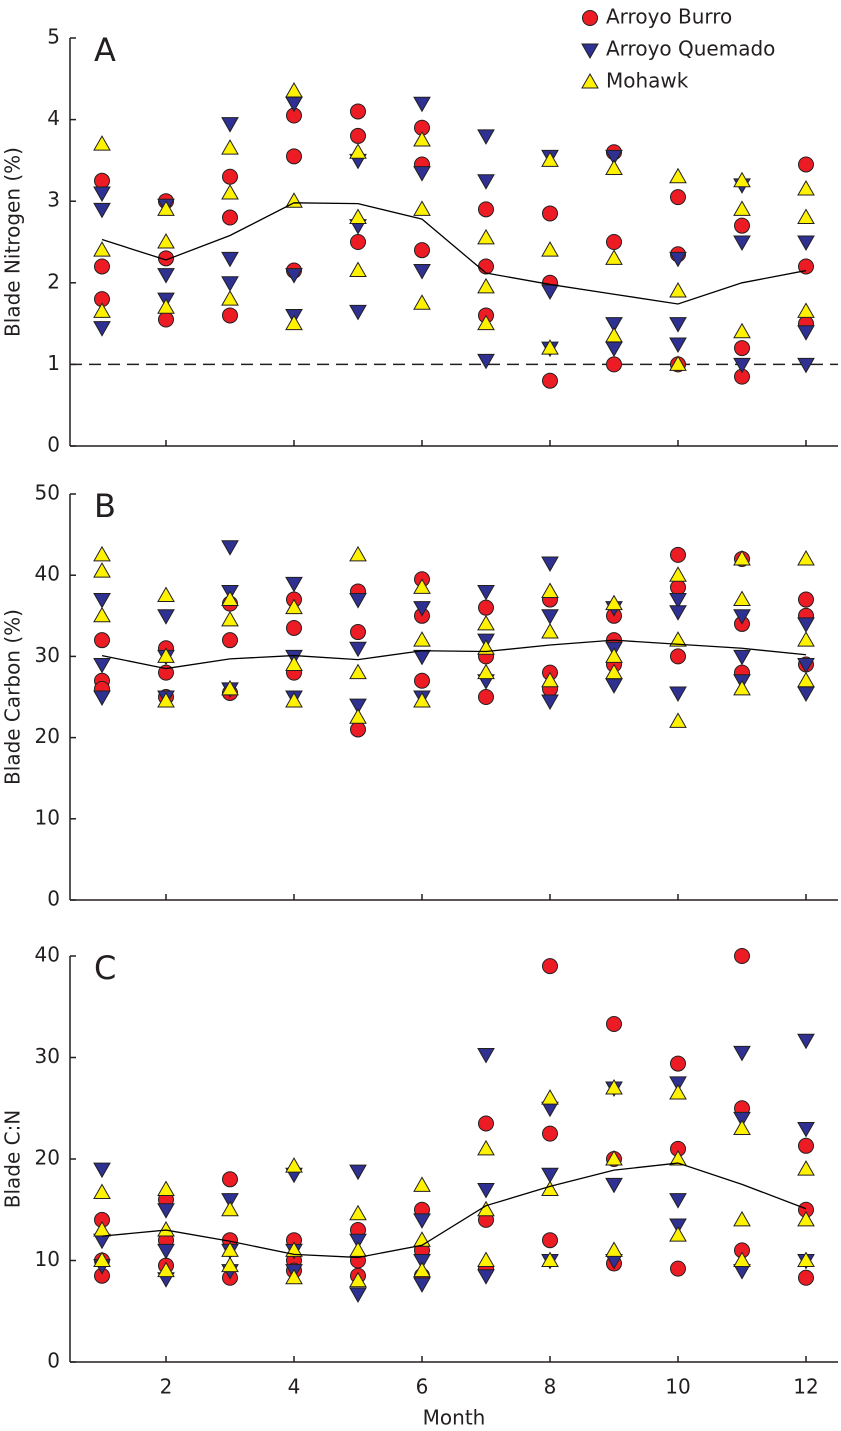 This screenshot has height=1431, width=841. I want to click on panel-label: C, so click(105, 968).